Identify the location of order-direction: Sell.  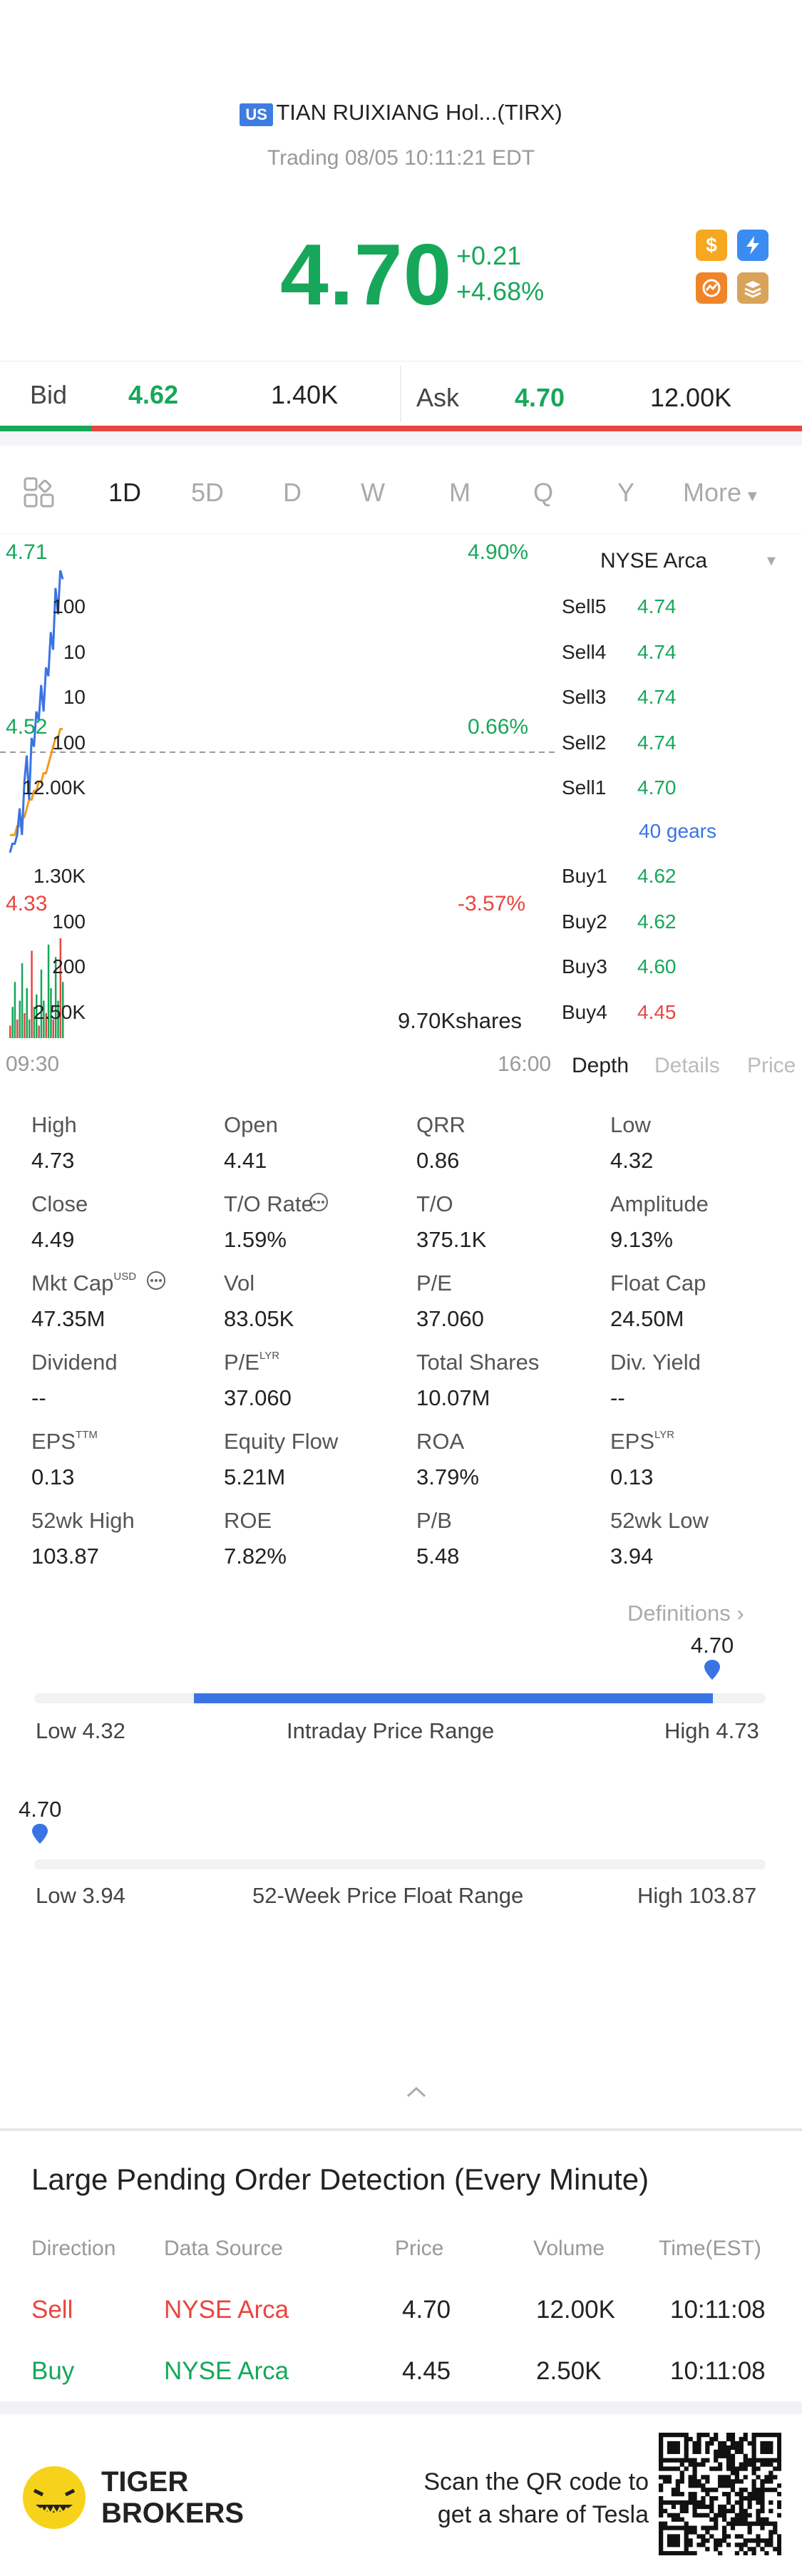
(52, 2310).